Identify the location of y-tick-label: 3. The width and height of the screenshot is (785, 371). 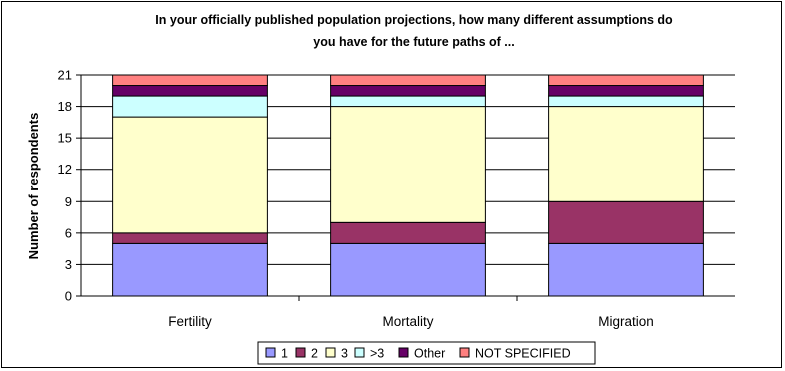
(68, 264).